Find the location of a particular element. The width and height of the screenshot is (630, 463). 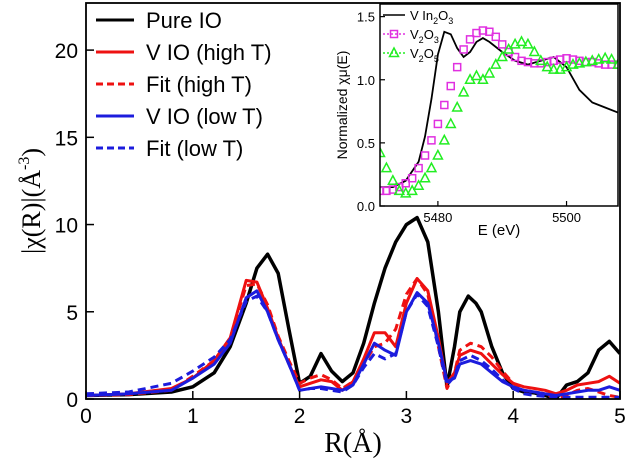

inset-legend-label-1: V2O3 is located at coordinates (424, 36).